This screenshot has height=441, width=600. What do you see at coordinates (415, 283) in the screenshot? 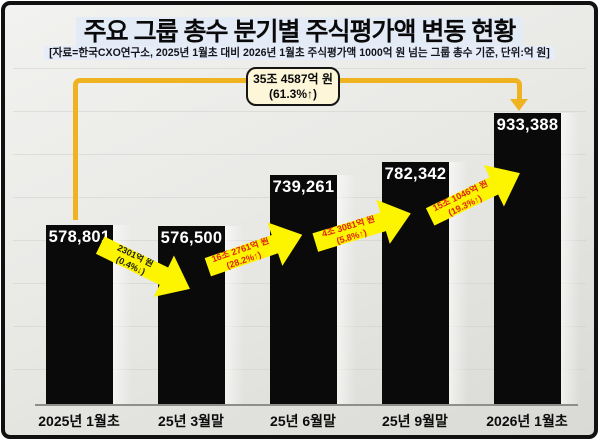
I see `bar-2025-sep: 782,342` at bounding box center [415, 283].